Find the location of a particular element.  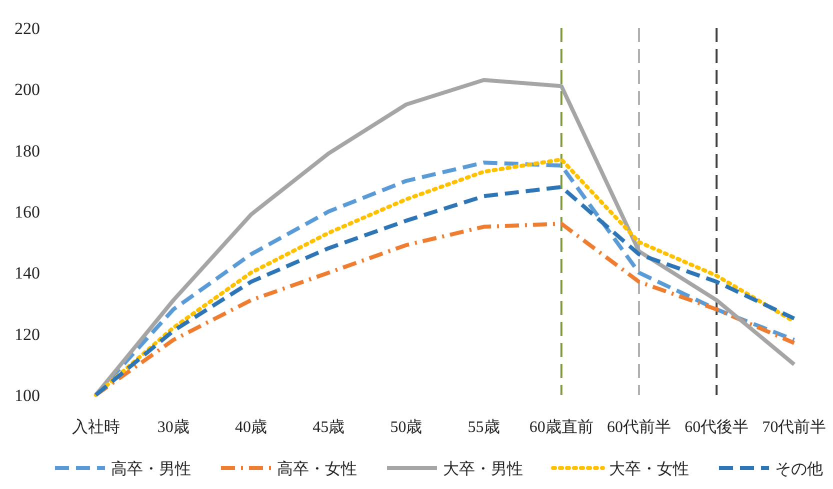

legend-label: その他 is located at coordinates (799, 469).